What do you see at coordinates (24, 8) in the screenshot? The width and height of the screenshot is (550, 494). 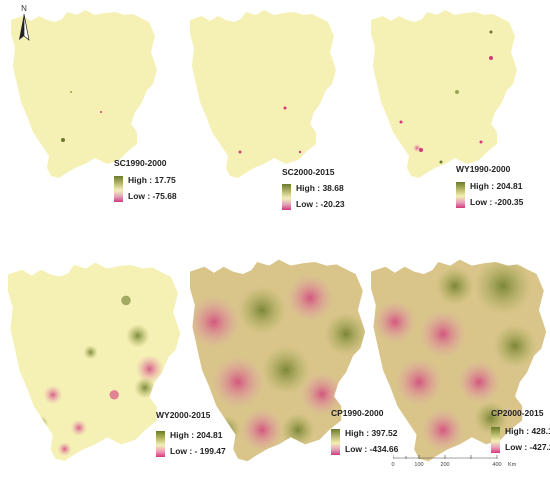 I see `north-label: N` at bounding box center [24, 8].